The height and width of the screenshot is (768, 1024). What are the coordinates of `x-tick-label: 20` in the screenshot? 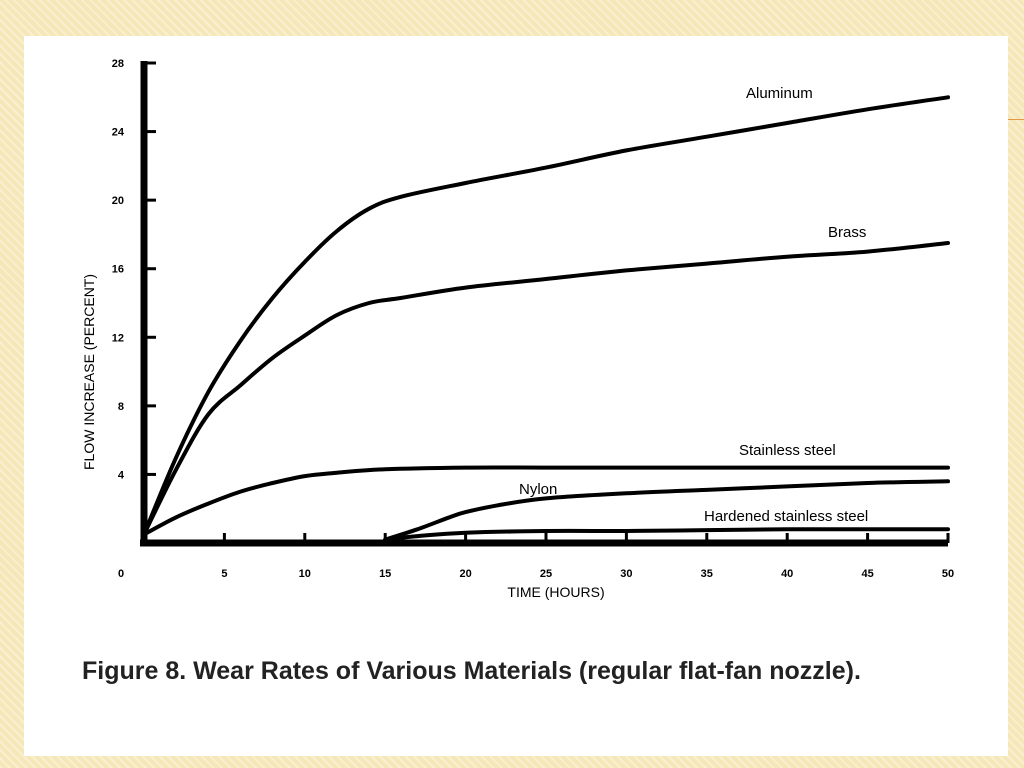 It's located at (465, 574).